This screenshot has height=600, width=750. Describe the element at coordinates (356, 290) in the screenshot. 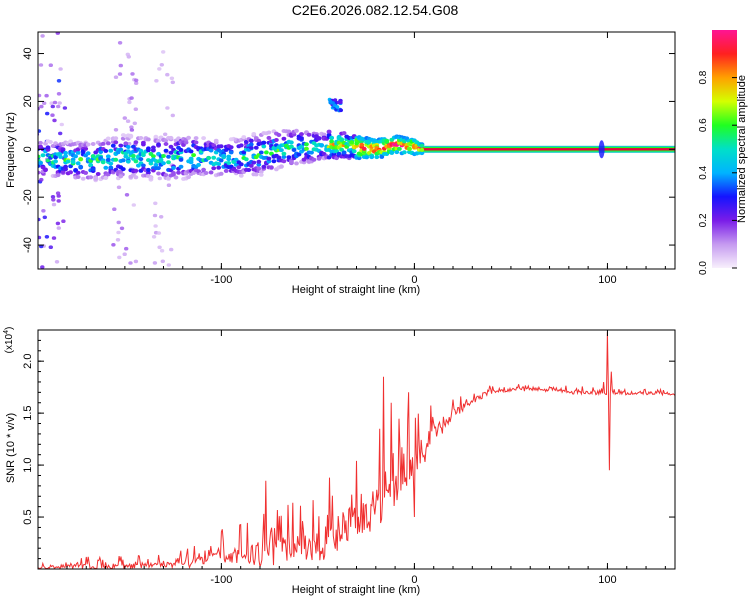

I see `spectrogram-xlabel: Height of straight line (km)` at that location.